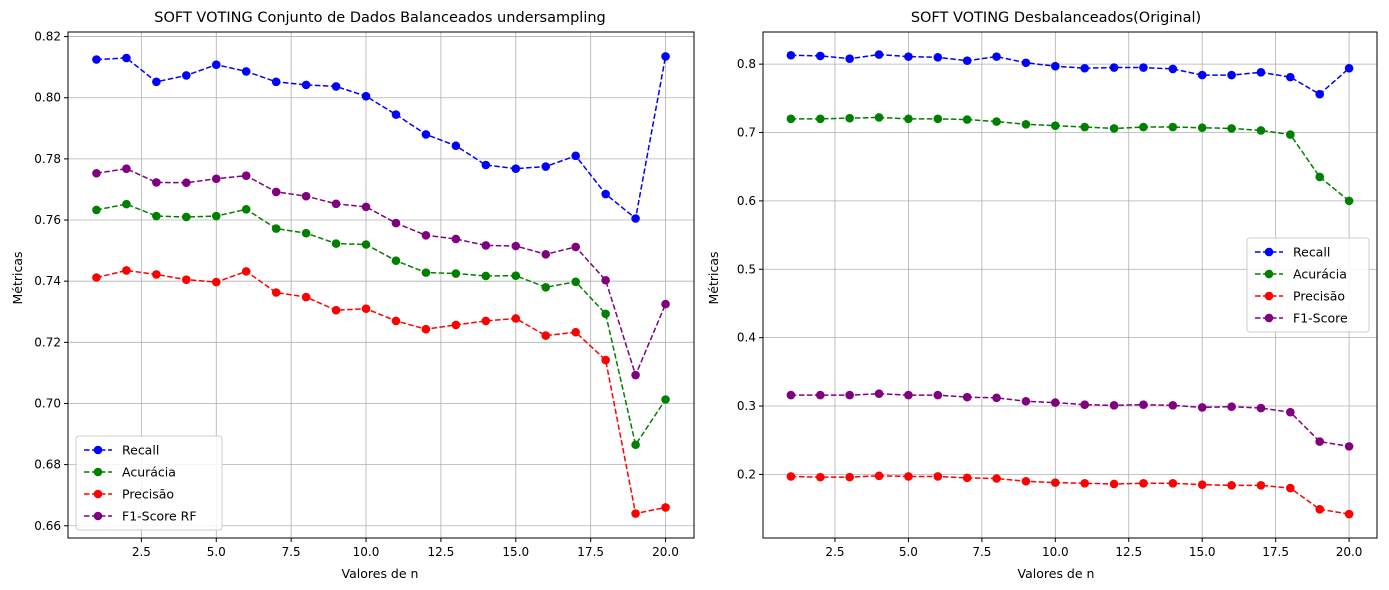  What do you see at coordinates (47, 465) in the screenshot?
I see `chart-left-ytick-label: 0.68` at bounding box center [47, 465].